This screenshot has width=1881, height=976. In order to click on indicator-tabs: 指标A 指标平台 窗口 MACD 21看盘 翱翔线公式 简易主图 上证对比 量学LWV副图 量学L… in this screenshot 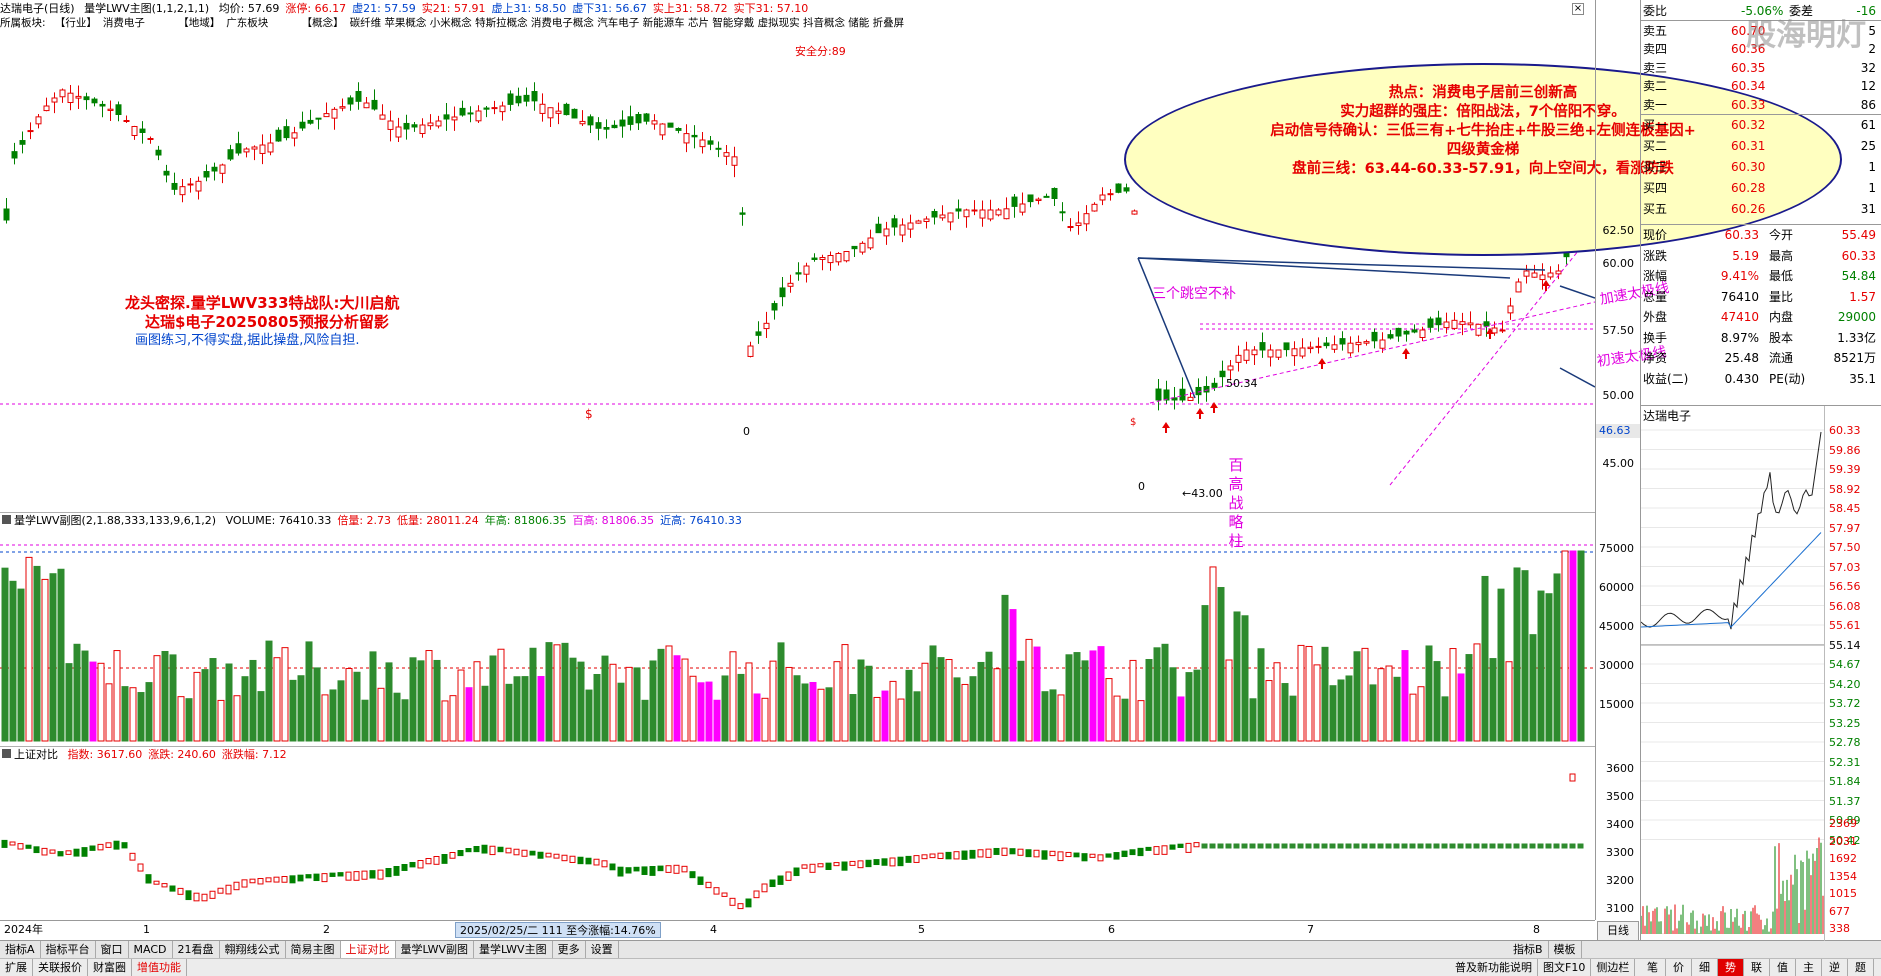, I will do `click(309, 950)`.